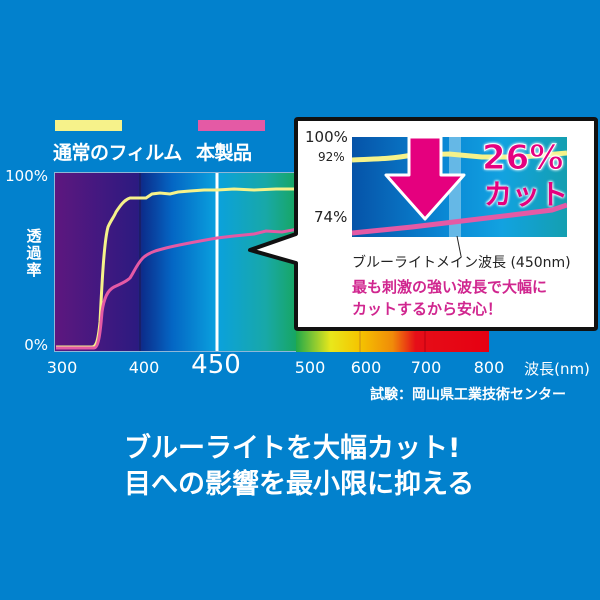 This screenshot has height=600, width=600. What do you see at coordinates (459, 246) in the screenshot?
I see `marker-leader-line` at bounding box center [459, 246].